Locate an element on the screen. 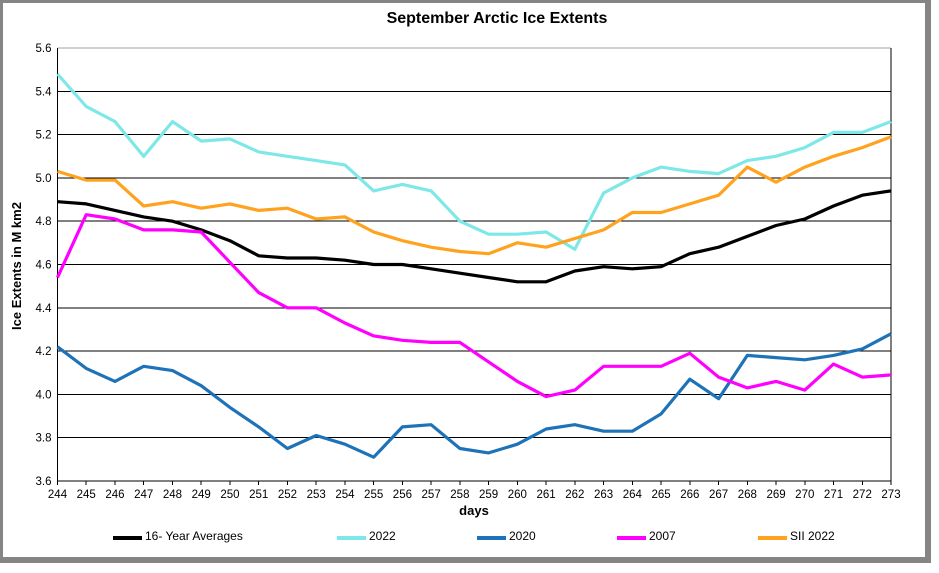 This screenshot has height=573, width=939. y-axis-title: Ice Extents in M km2 is located at coordinates (16, 266).